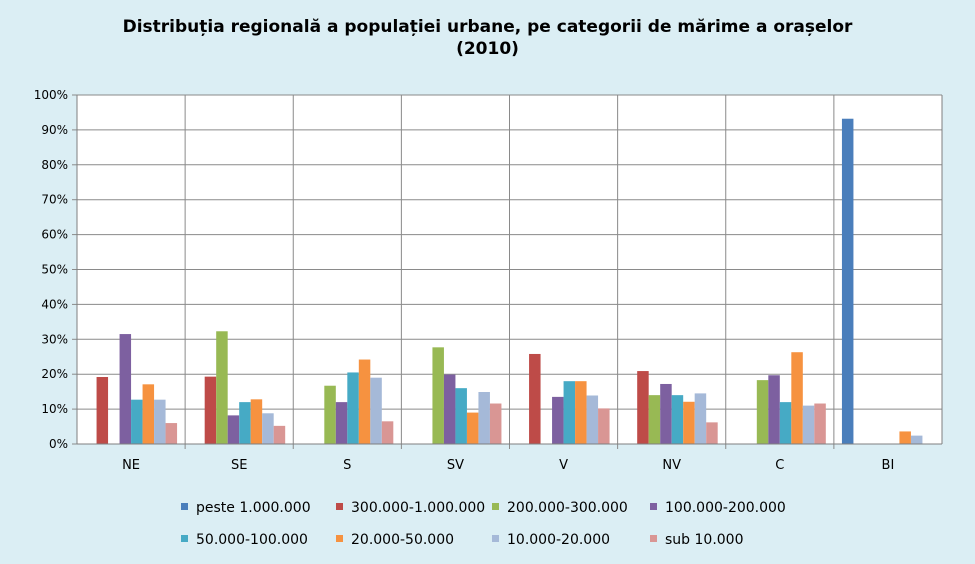  I want to click on x-tick-label: BI, so click(888, 465).